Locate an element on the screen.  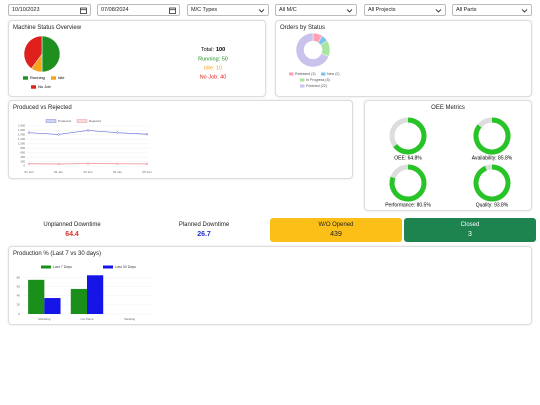
select-value: All Projects is located at coordinates (382, 10).